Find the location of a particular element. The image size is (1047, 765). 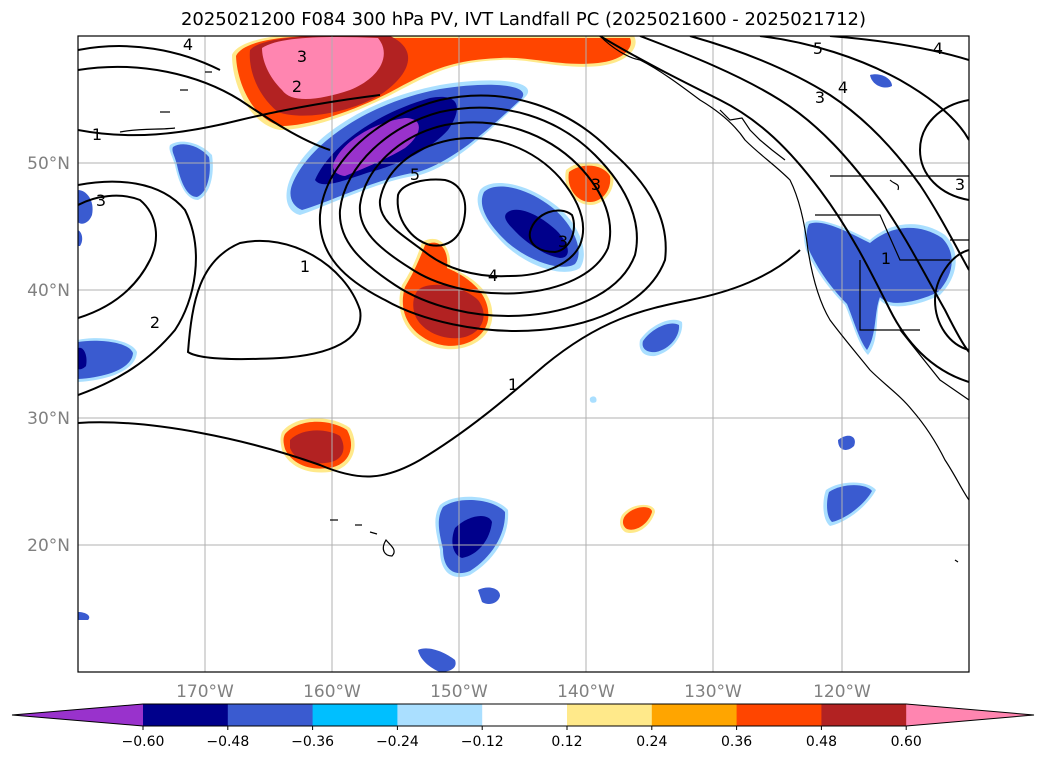

lat-label: 40°N is located at coordinates (48, 291).